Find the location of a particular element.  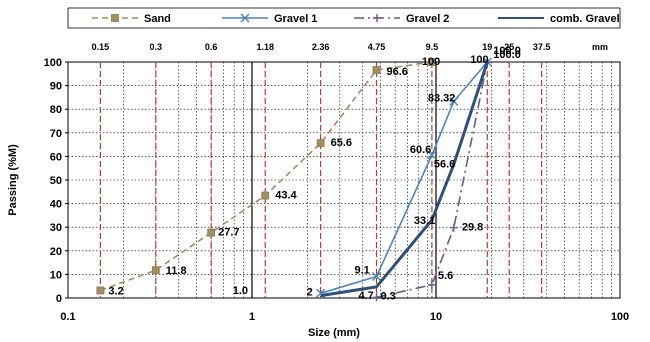

sieve-size-label: 2.36 is located at coordinates (321, 47).